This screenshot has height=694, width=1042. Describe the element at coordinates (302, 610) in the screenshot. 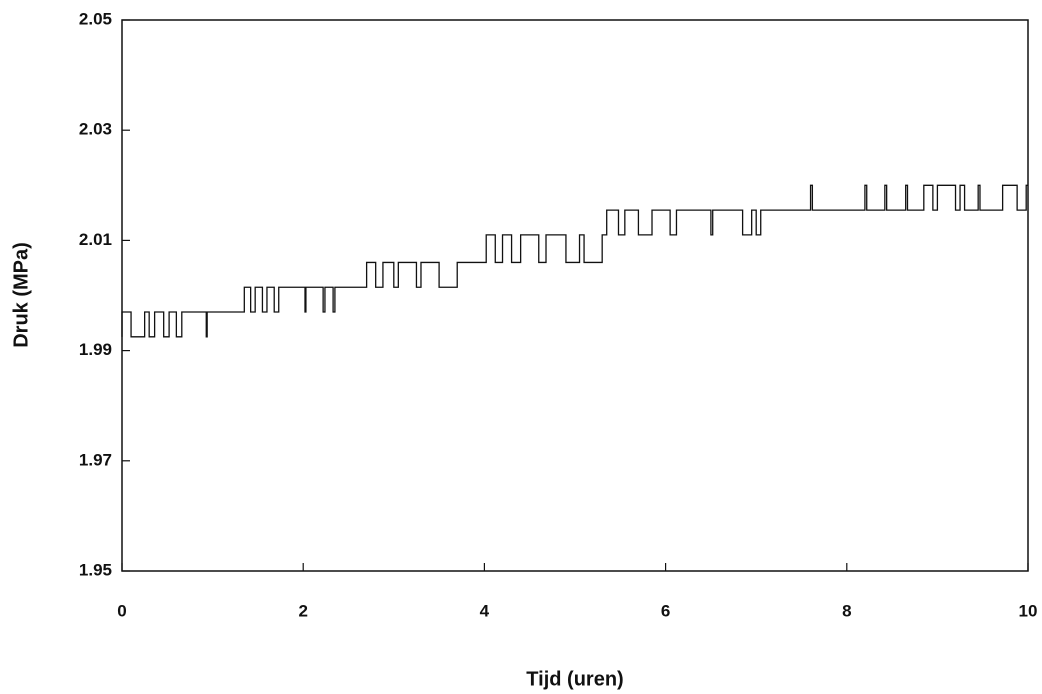

I see `x-tick-label: 2` at that location.